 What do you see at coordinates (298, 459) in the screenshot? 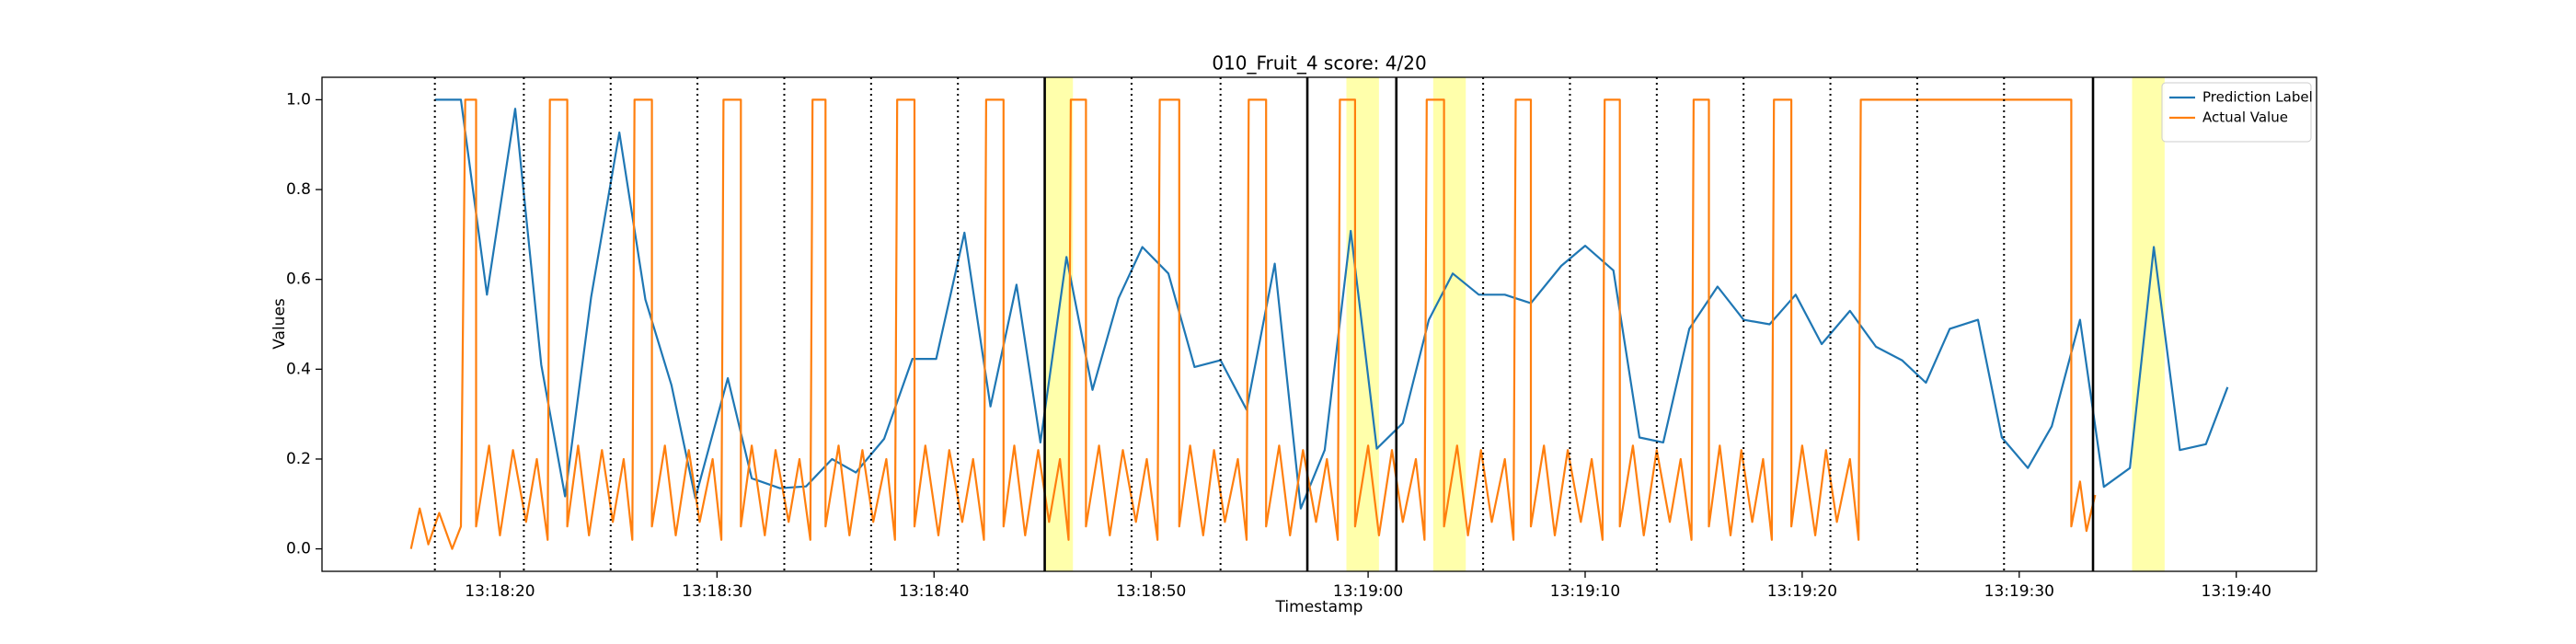
I see `y-tick-label: 0.2` at bounding box center [298, 459].